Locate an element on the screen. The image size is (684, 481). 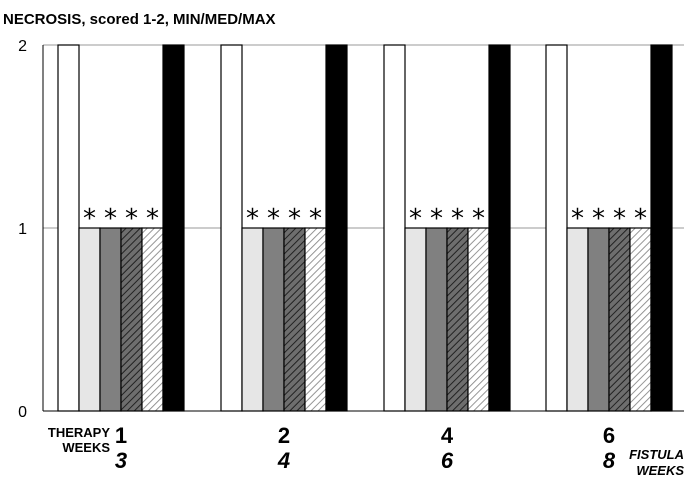
therapy-weeks-value: 2 is located at coordinates (284, 435).